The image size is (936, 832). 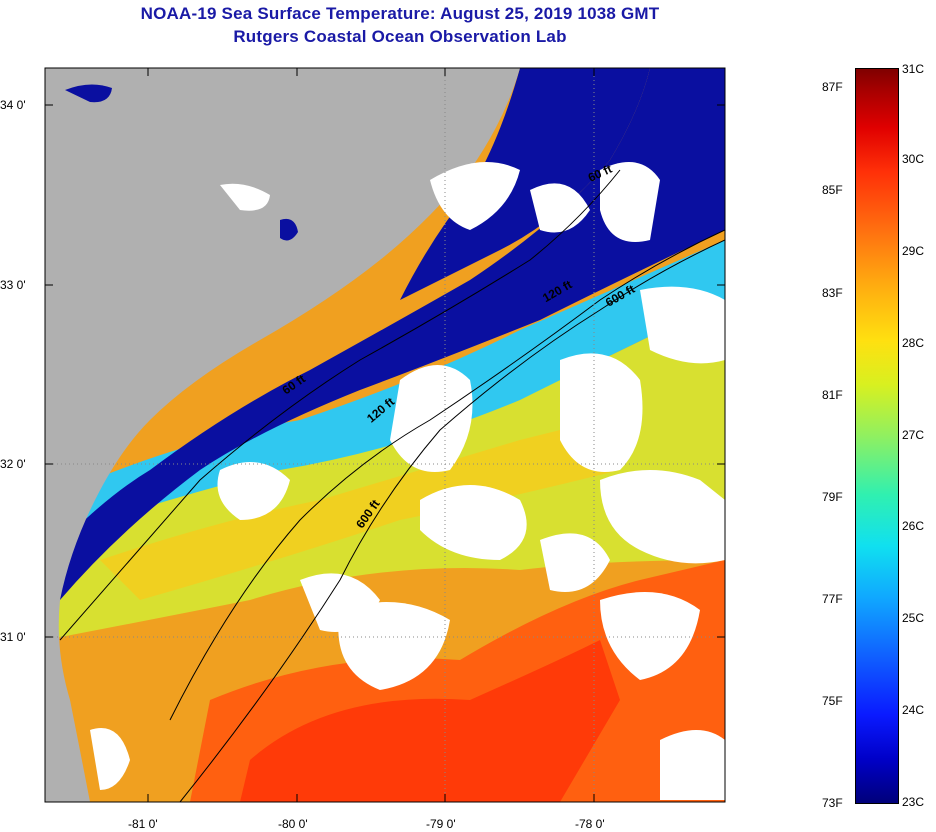 I want to click on lon-label: -79 0', so click(x=441, y=824).